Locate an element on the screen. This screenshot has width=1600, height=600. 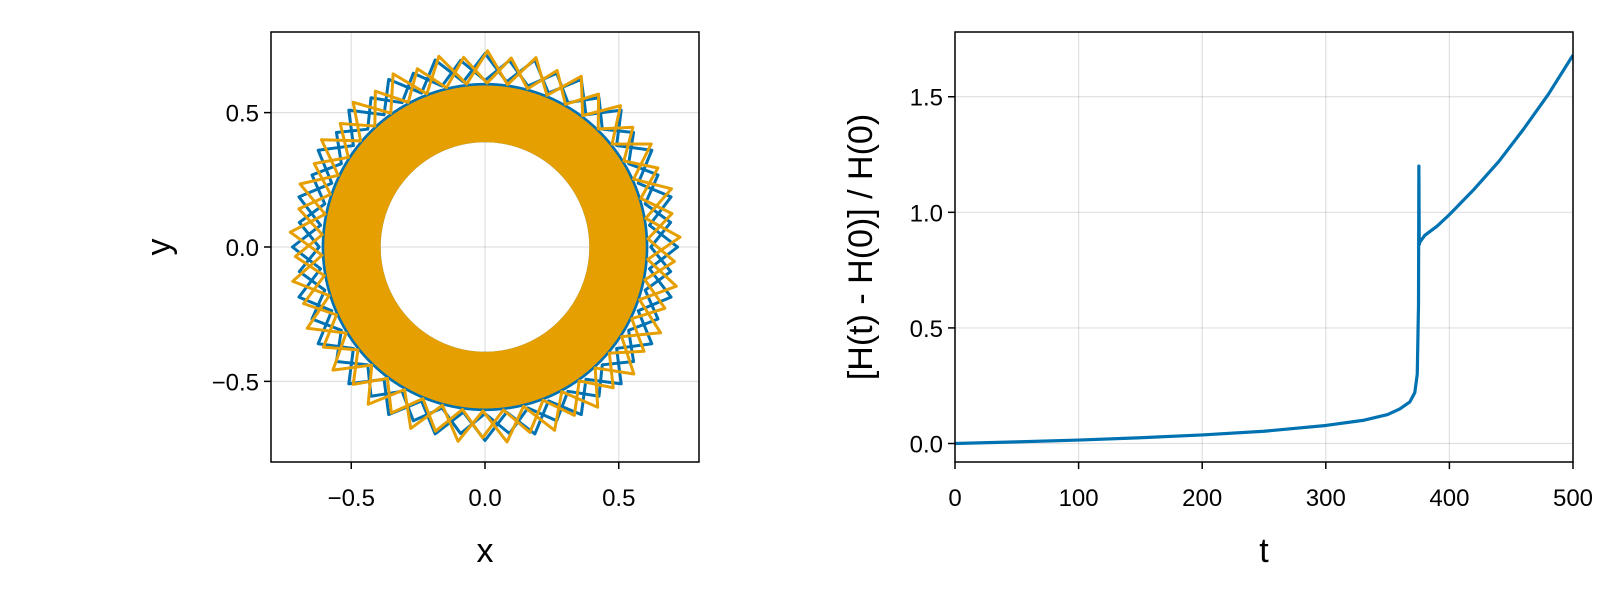
energy-x-tick-label: 200 is located at coordinates (1202, 498).